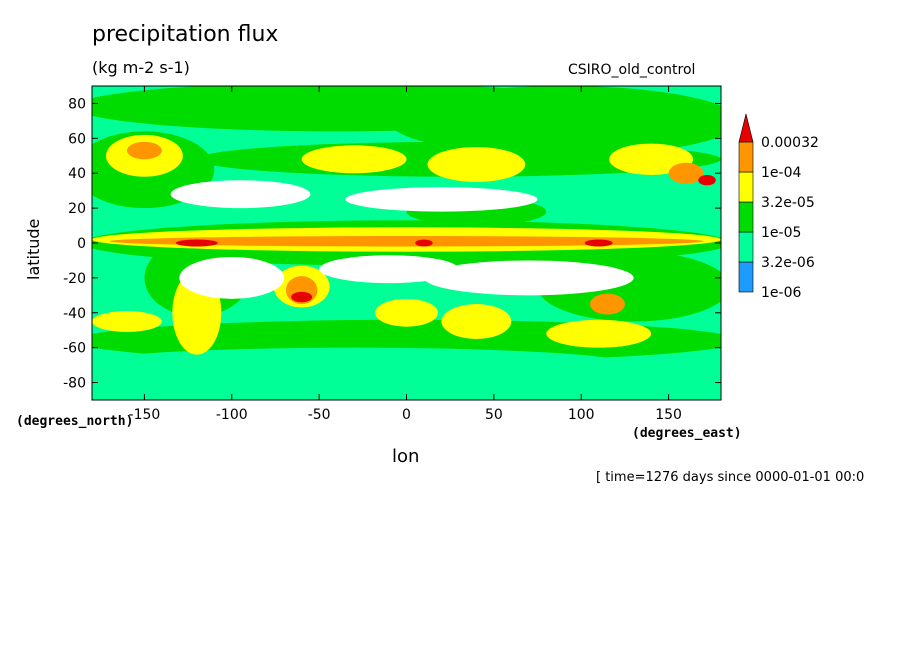 The image size is (904, 654). Describe the element at coordinates (145, 415) in the screenshot. I see `x-tick-label: -150` at that location.